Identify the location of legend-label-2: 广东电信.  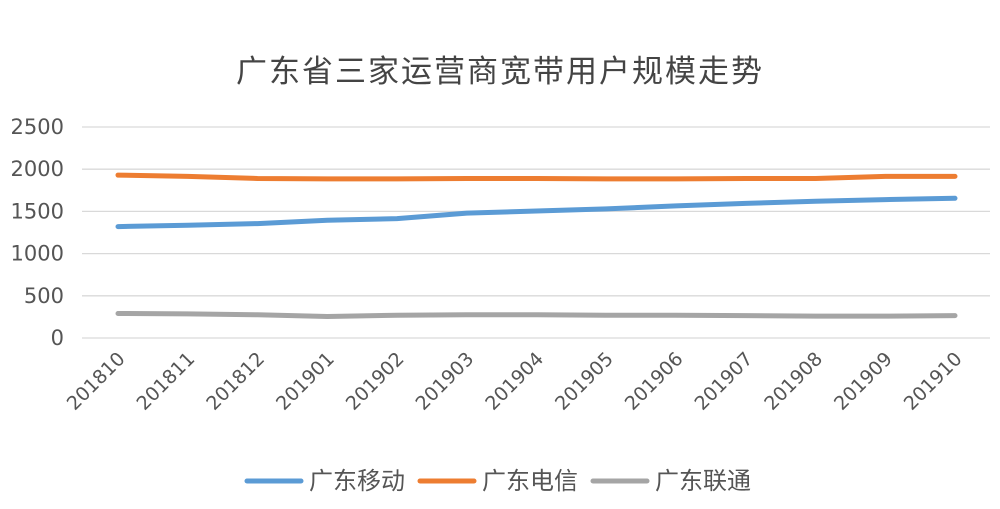
(530, 481).